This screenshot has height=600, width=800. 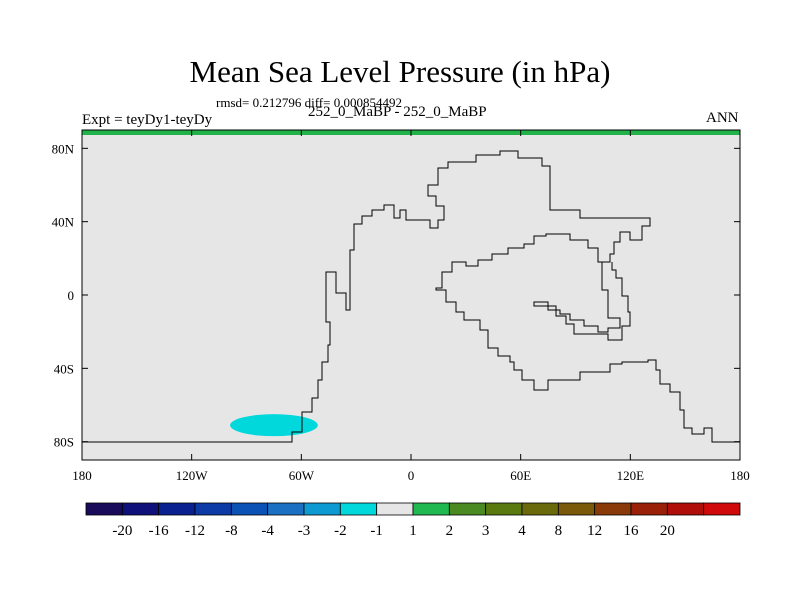 I want to click on colorbar-label: -4, so click(x=267, y=531).